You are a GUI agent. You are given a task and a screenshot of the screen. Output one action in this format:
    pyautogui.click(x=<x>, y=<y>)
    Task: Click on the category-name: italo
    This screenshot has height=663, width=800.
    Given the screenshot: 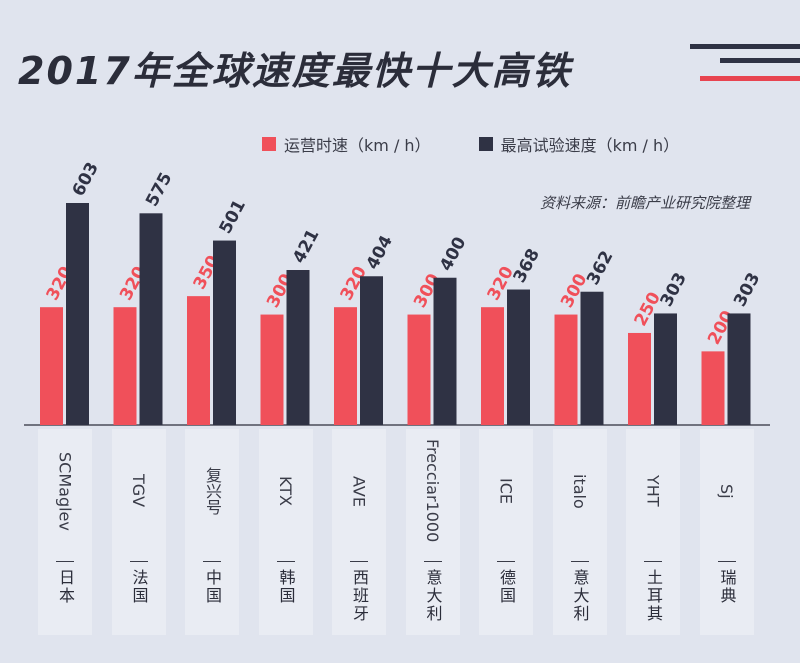 What is the action you would take?
    pyautogui.click(x=579, y=491)
    